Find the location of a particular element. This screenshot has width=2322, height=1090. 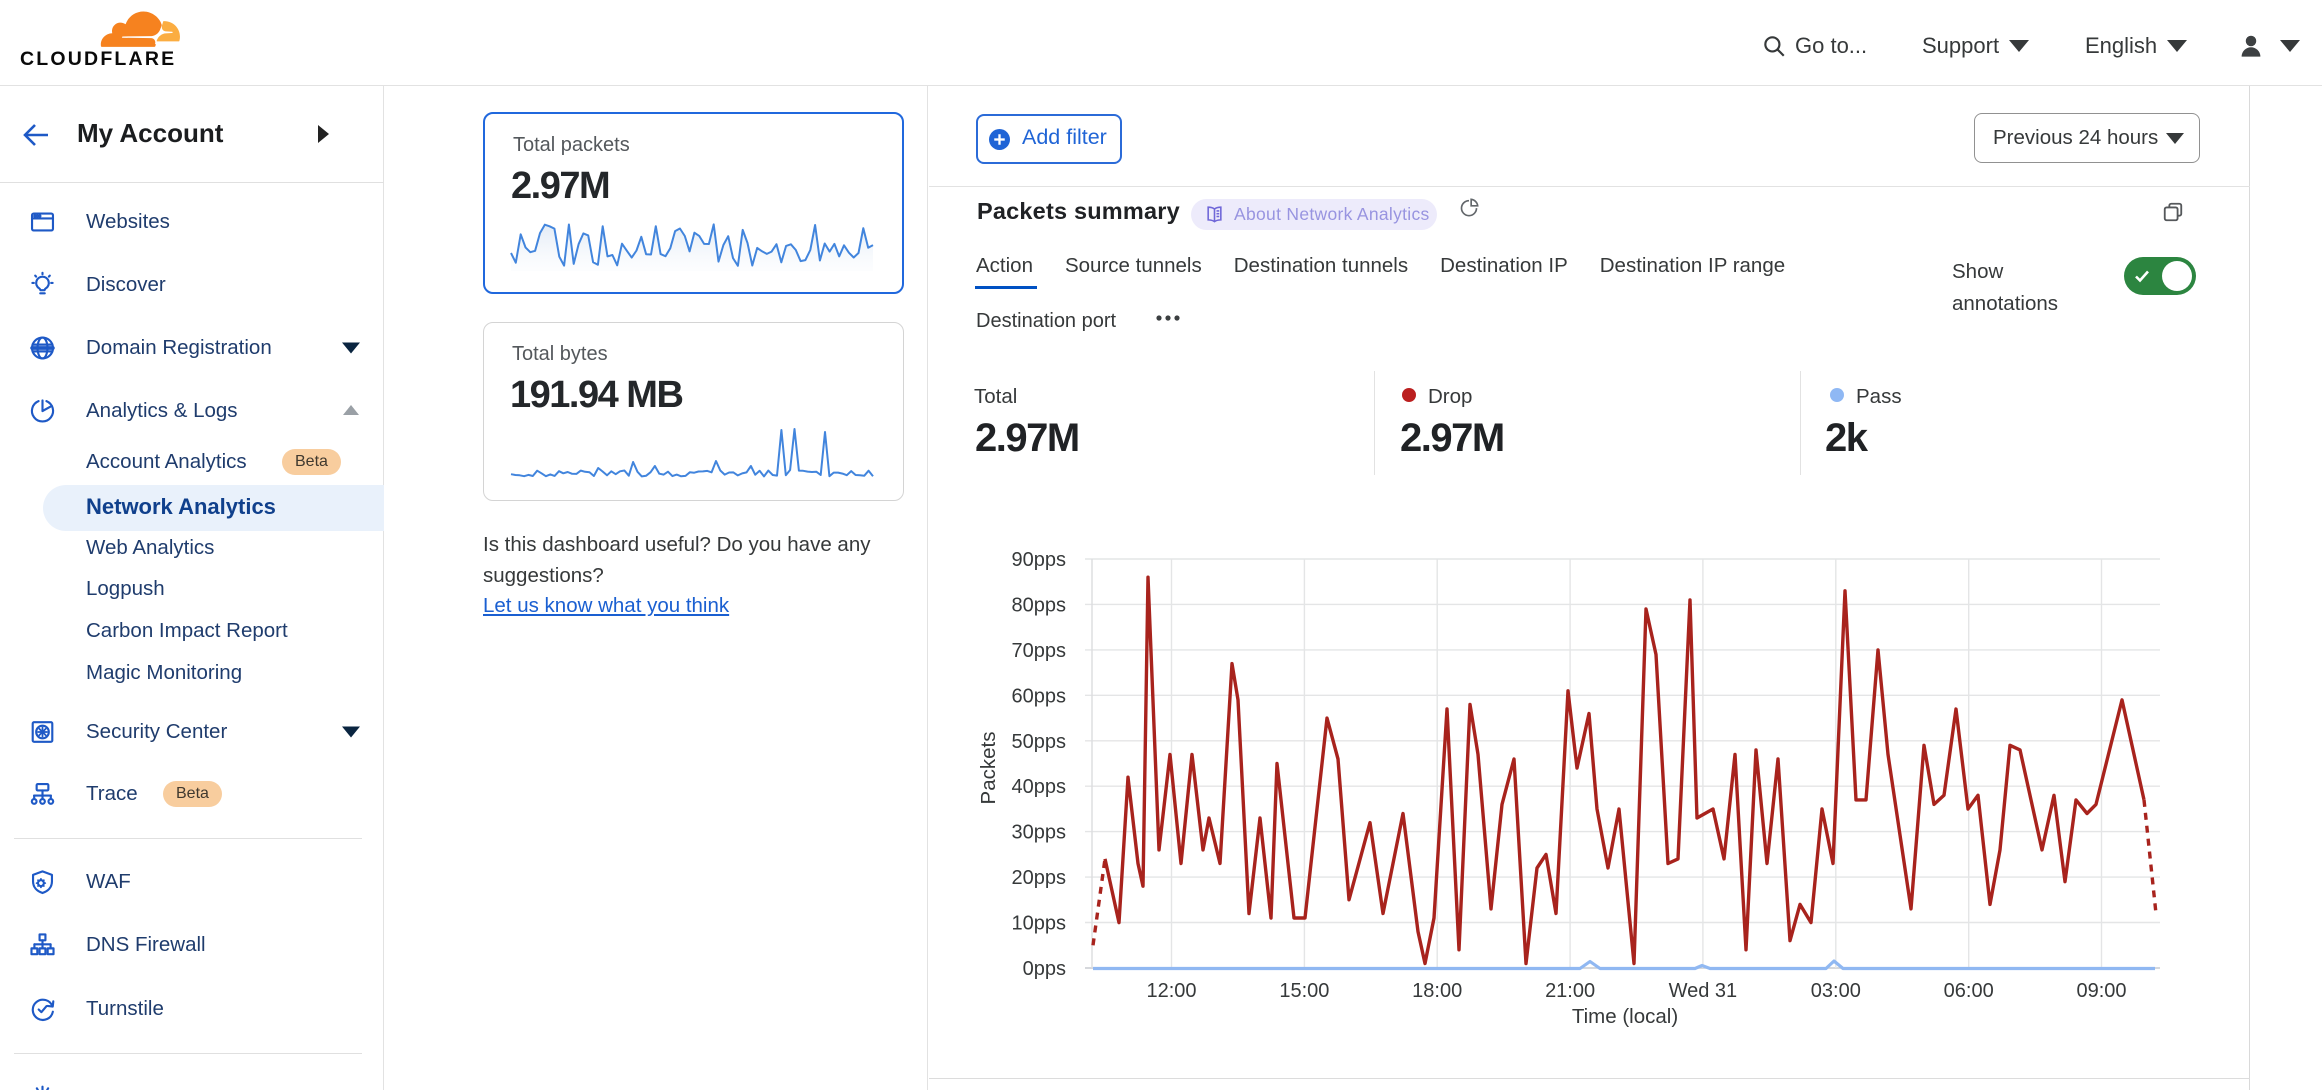

svg-text: 09:00 is located at coordinates (2101, 991).